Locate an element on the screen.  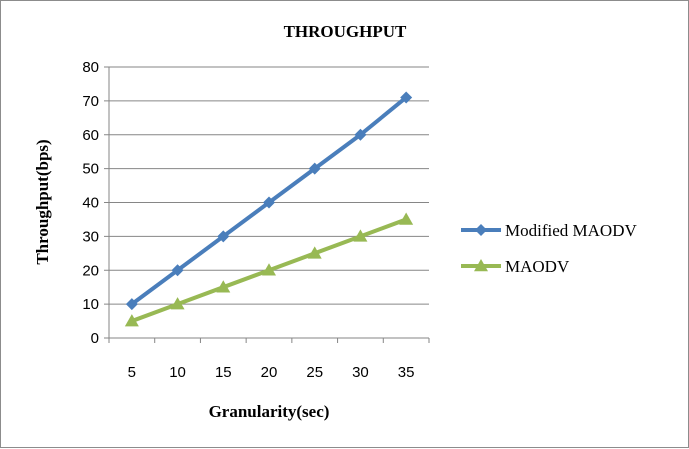
y-tick-labels: 0 10 20 30 40 50 60 70 80 is located at coordinates (90, 203).